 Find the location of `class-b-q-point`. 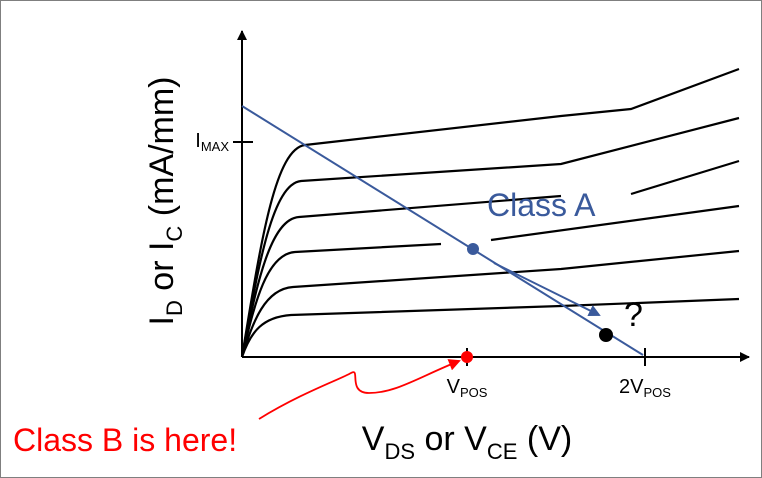

class-b-q-point is located at coordinates (467, 357).